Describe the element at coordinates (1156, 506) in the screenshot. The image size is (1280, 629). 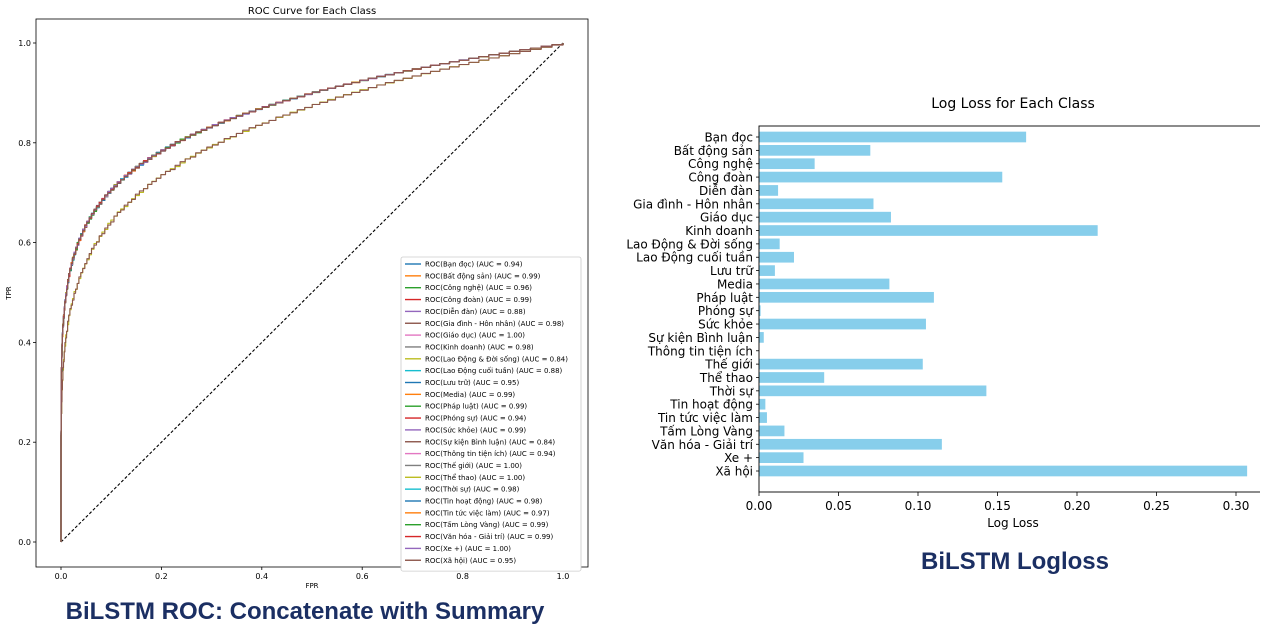
I see `logloss-x-tick-label: 0.25` at that location.